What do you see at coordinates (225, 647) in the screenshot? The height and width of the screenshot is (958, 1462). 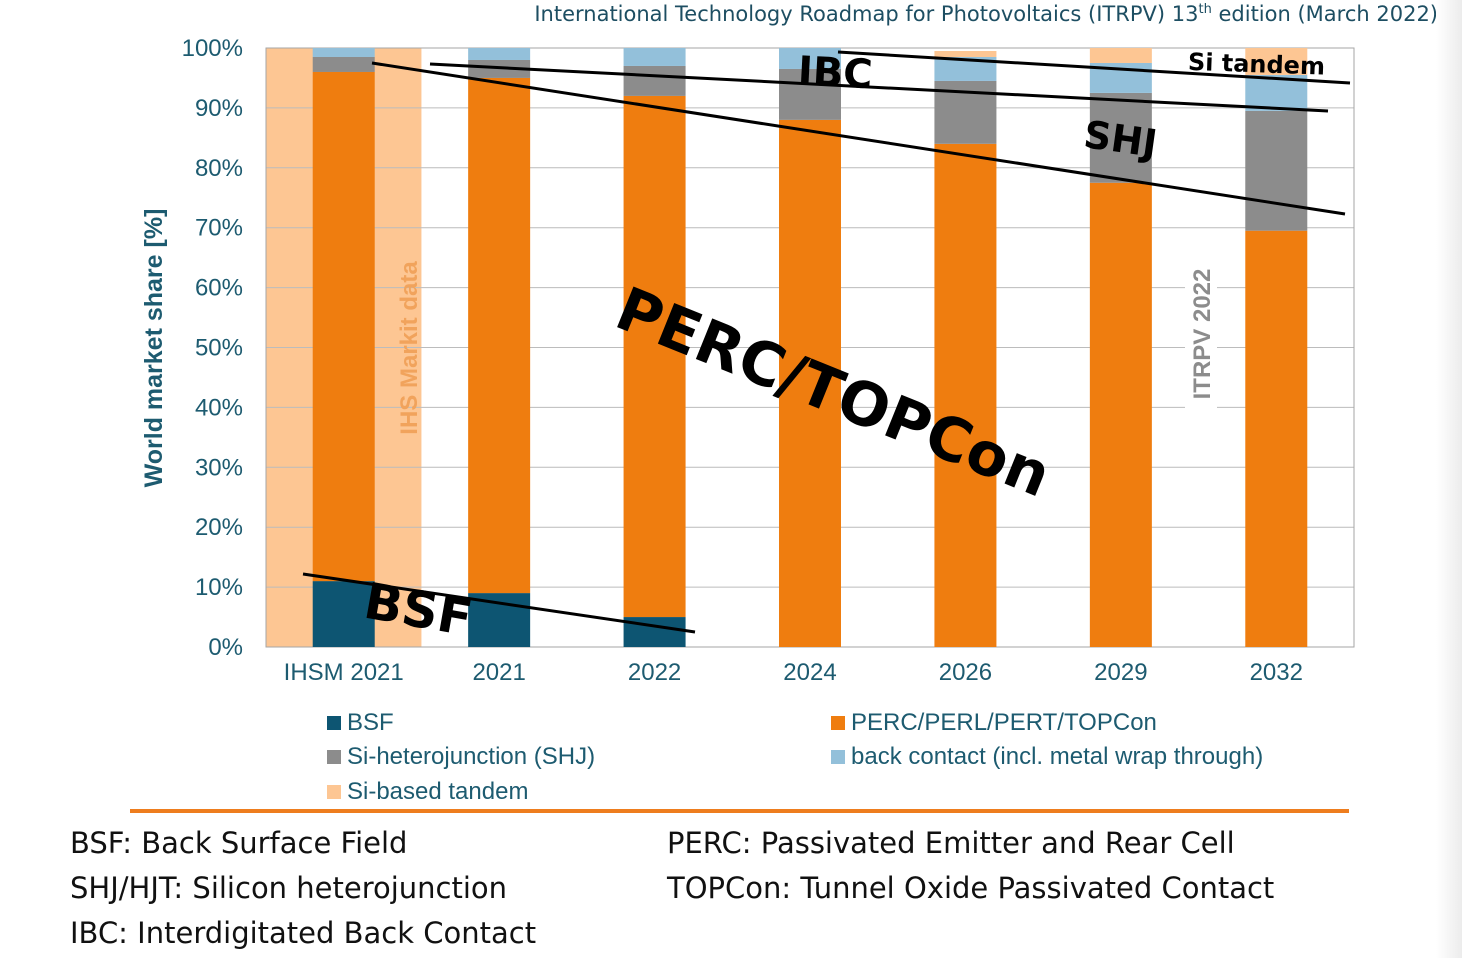 I see `y-tick-label: 0%` at bounding box center [225, 647].